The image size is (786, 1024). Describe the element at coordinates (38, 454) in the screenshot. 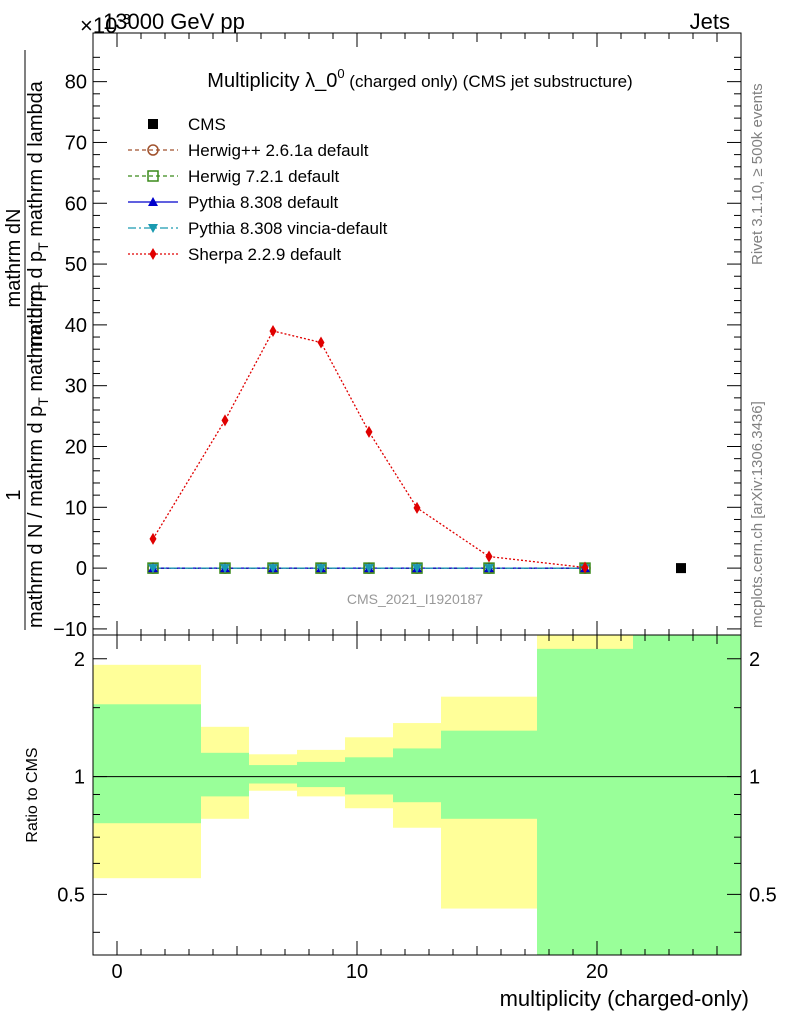

I see `ylabel-lower: mathrm d N / mathrm d pT mathrm d pT` at that location.